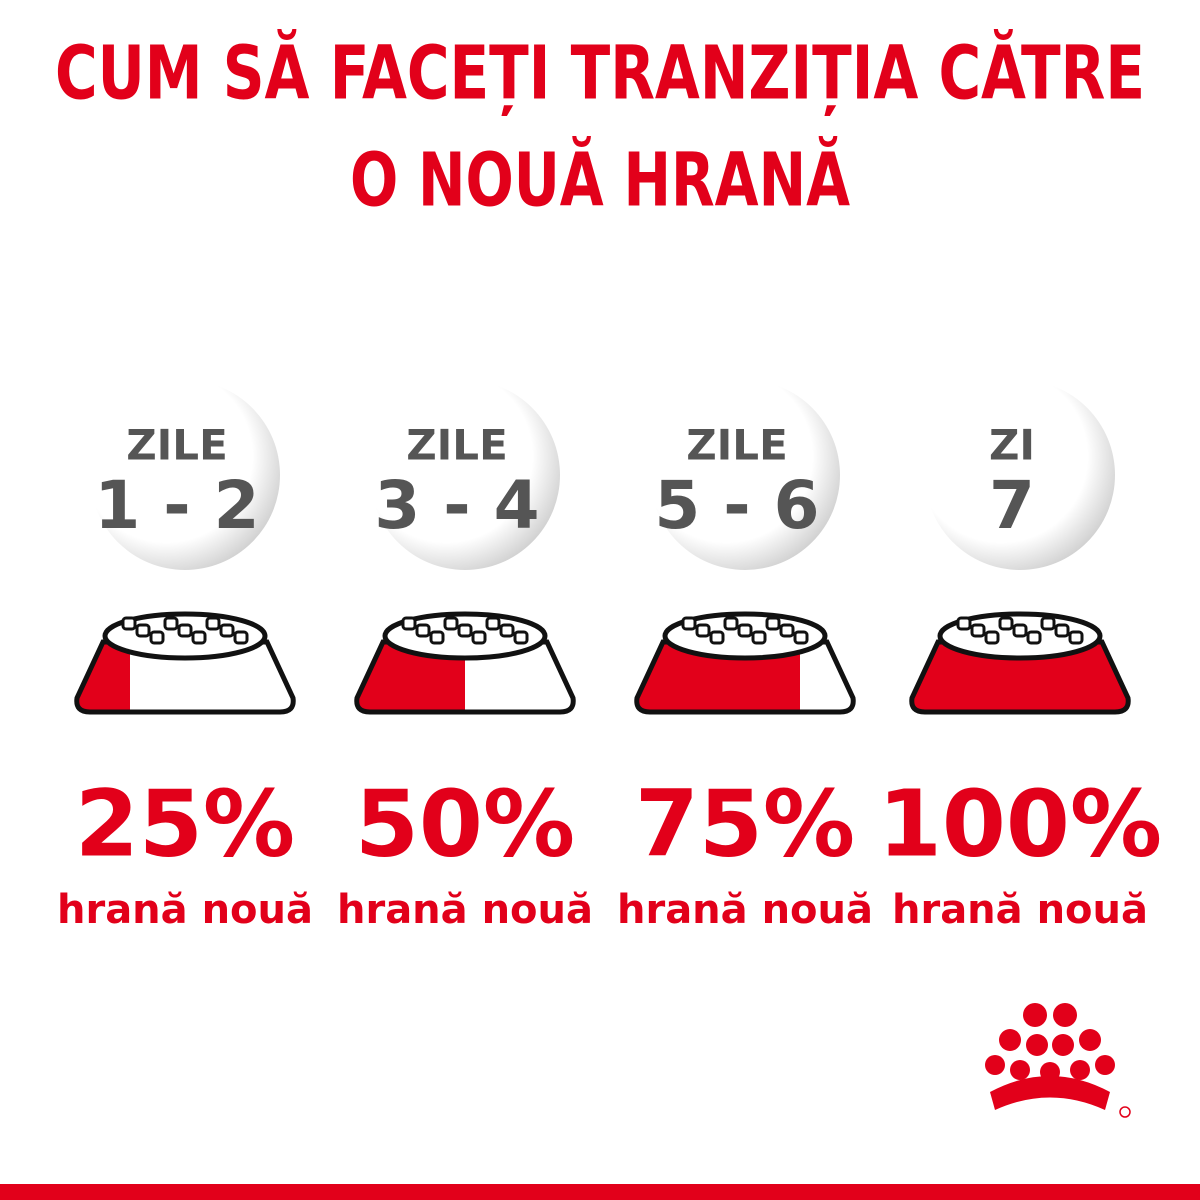  Describe the element at coordinates (1020, 823) in the screenshot. I see `share-percent: 100%` at that location.